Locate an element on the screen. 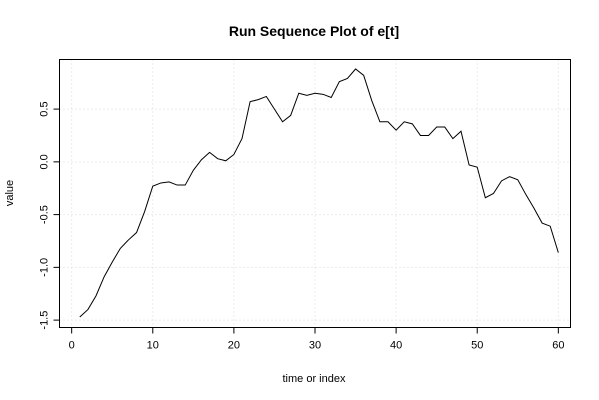 This screenshot has height=400, width=599. y-axis-label: value is located at coordinates (10, 193).